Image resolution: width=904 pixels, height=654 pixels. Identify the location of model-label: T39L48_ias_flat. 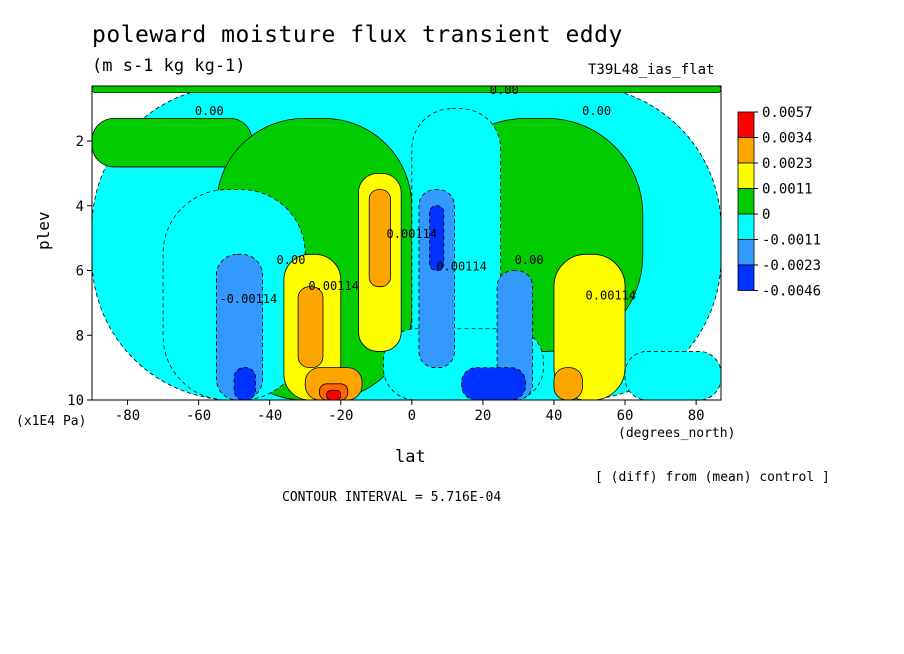
(651, 70).